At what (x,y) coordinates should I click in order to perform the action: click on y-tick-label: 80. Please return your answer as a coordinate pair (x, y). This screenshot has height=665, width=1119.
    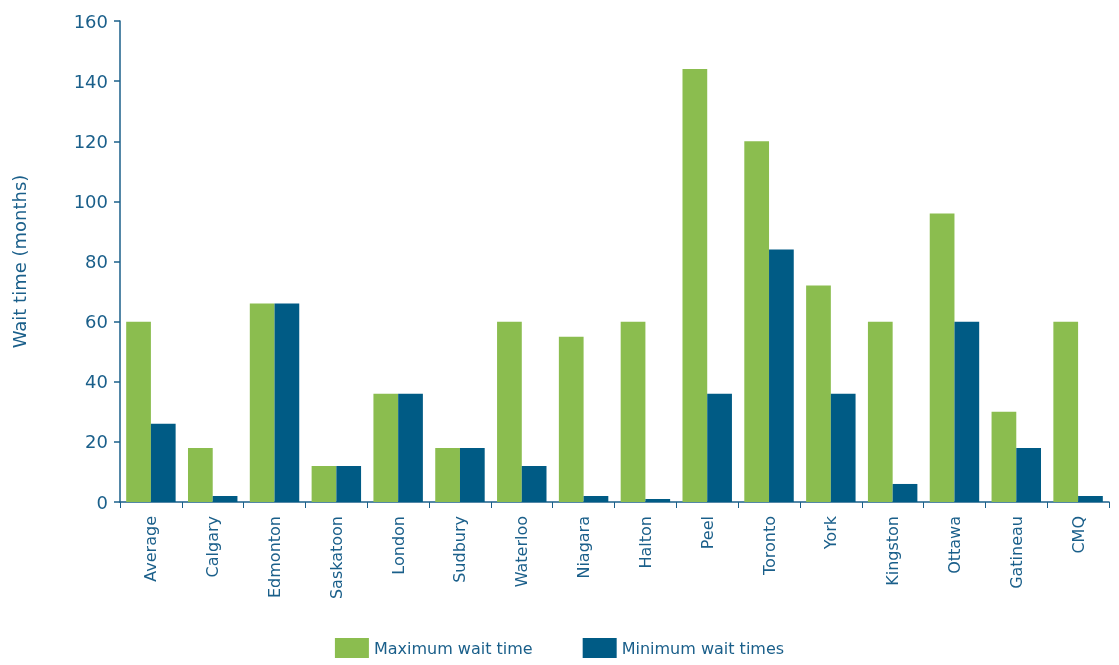
    Looking at the image, I should click on (96, 261).